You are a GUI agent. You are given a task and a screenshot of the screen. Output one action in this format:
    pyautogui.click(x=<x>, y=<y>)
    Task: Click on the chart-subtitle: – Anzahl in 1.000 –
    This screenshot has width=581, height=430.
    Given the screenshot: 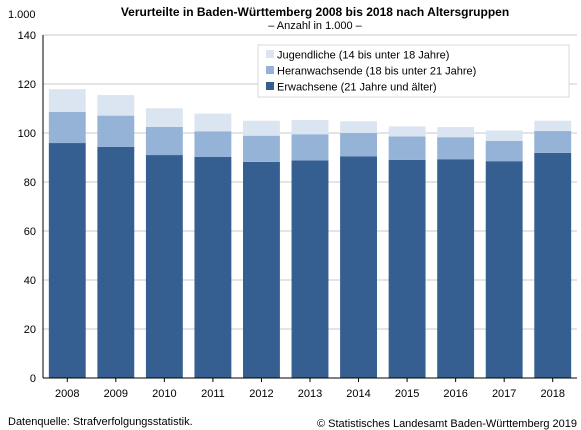 What is the action you would take?
    pyautogui.click(x=315, y=26)
    